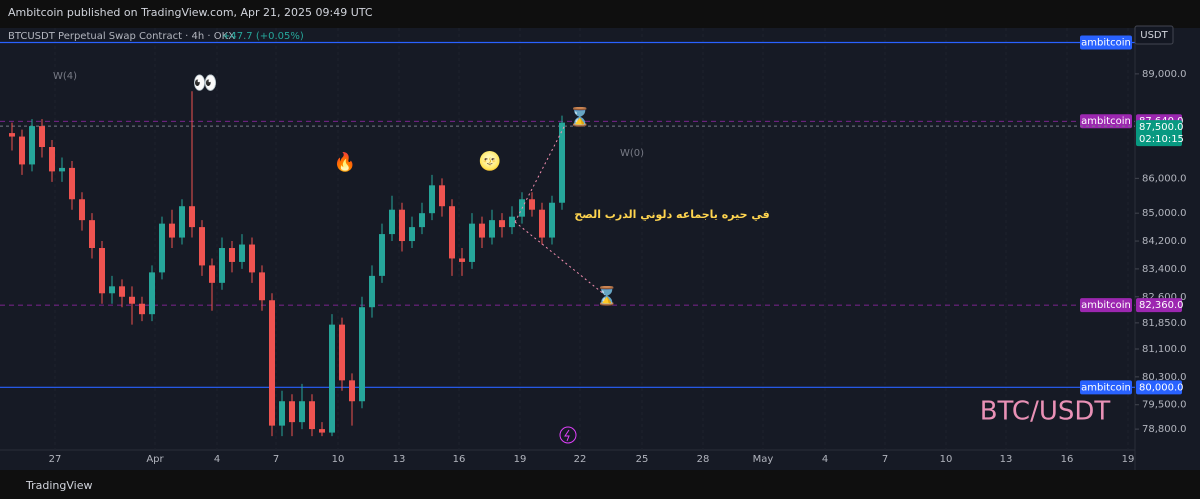 The height and width of the screenshot is (499, 1200). I want to click on last-price-bg, so click(1159, 133).